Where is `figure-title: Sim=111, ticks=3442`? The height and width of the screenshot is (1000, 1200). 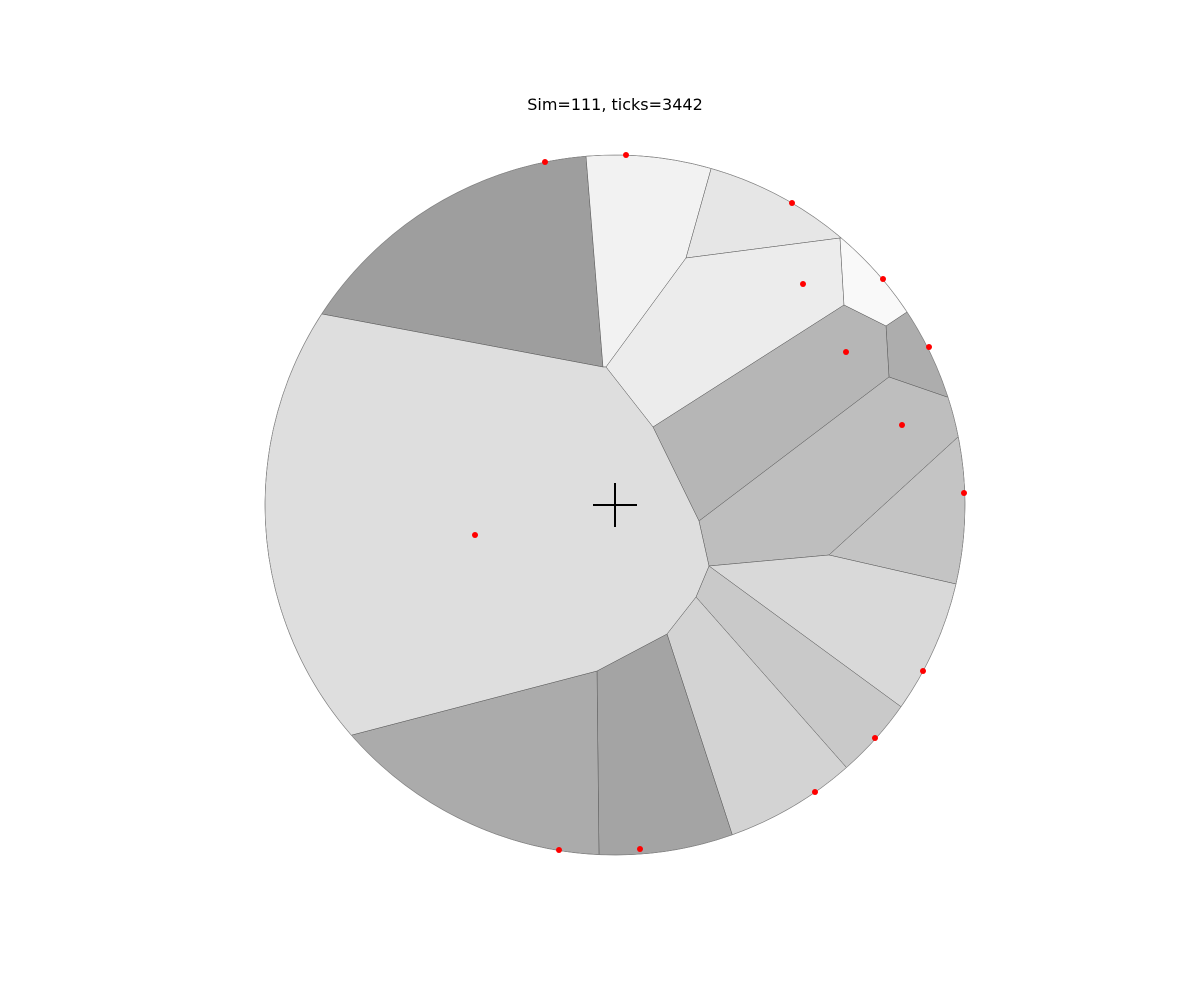 figure-title: Sim=111, ticks=3442 is located at coordinates (615, 104).